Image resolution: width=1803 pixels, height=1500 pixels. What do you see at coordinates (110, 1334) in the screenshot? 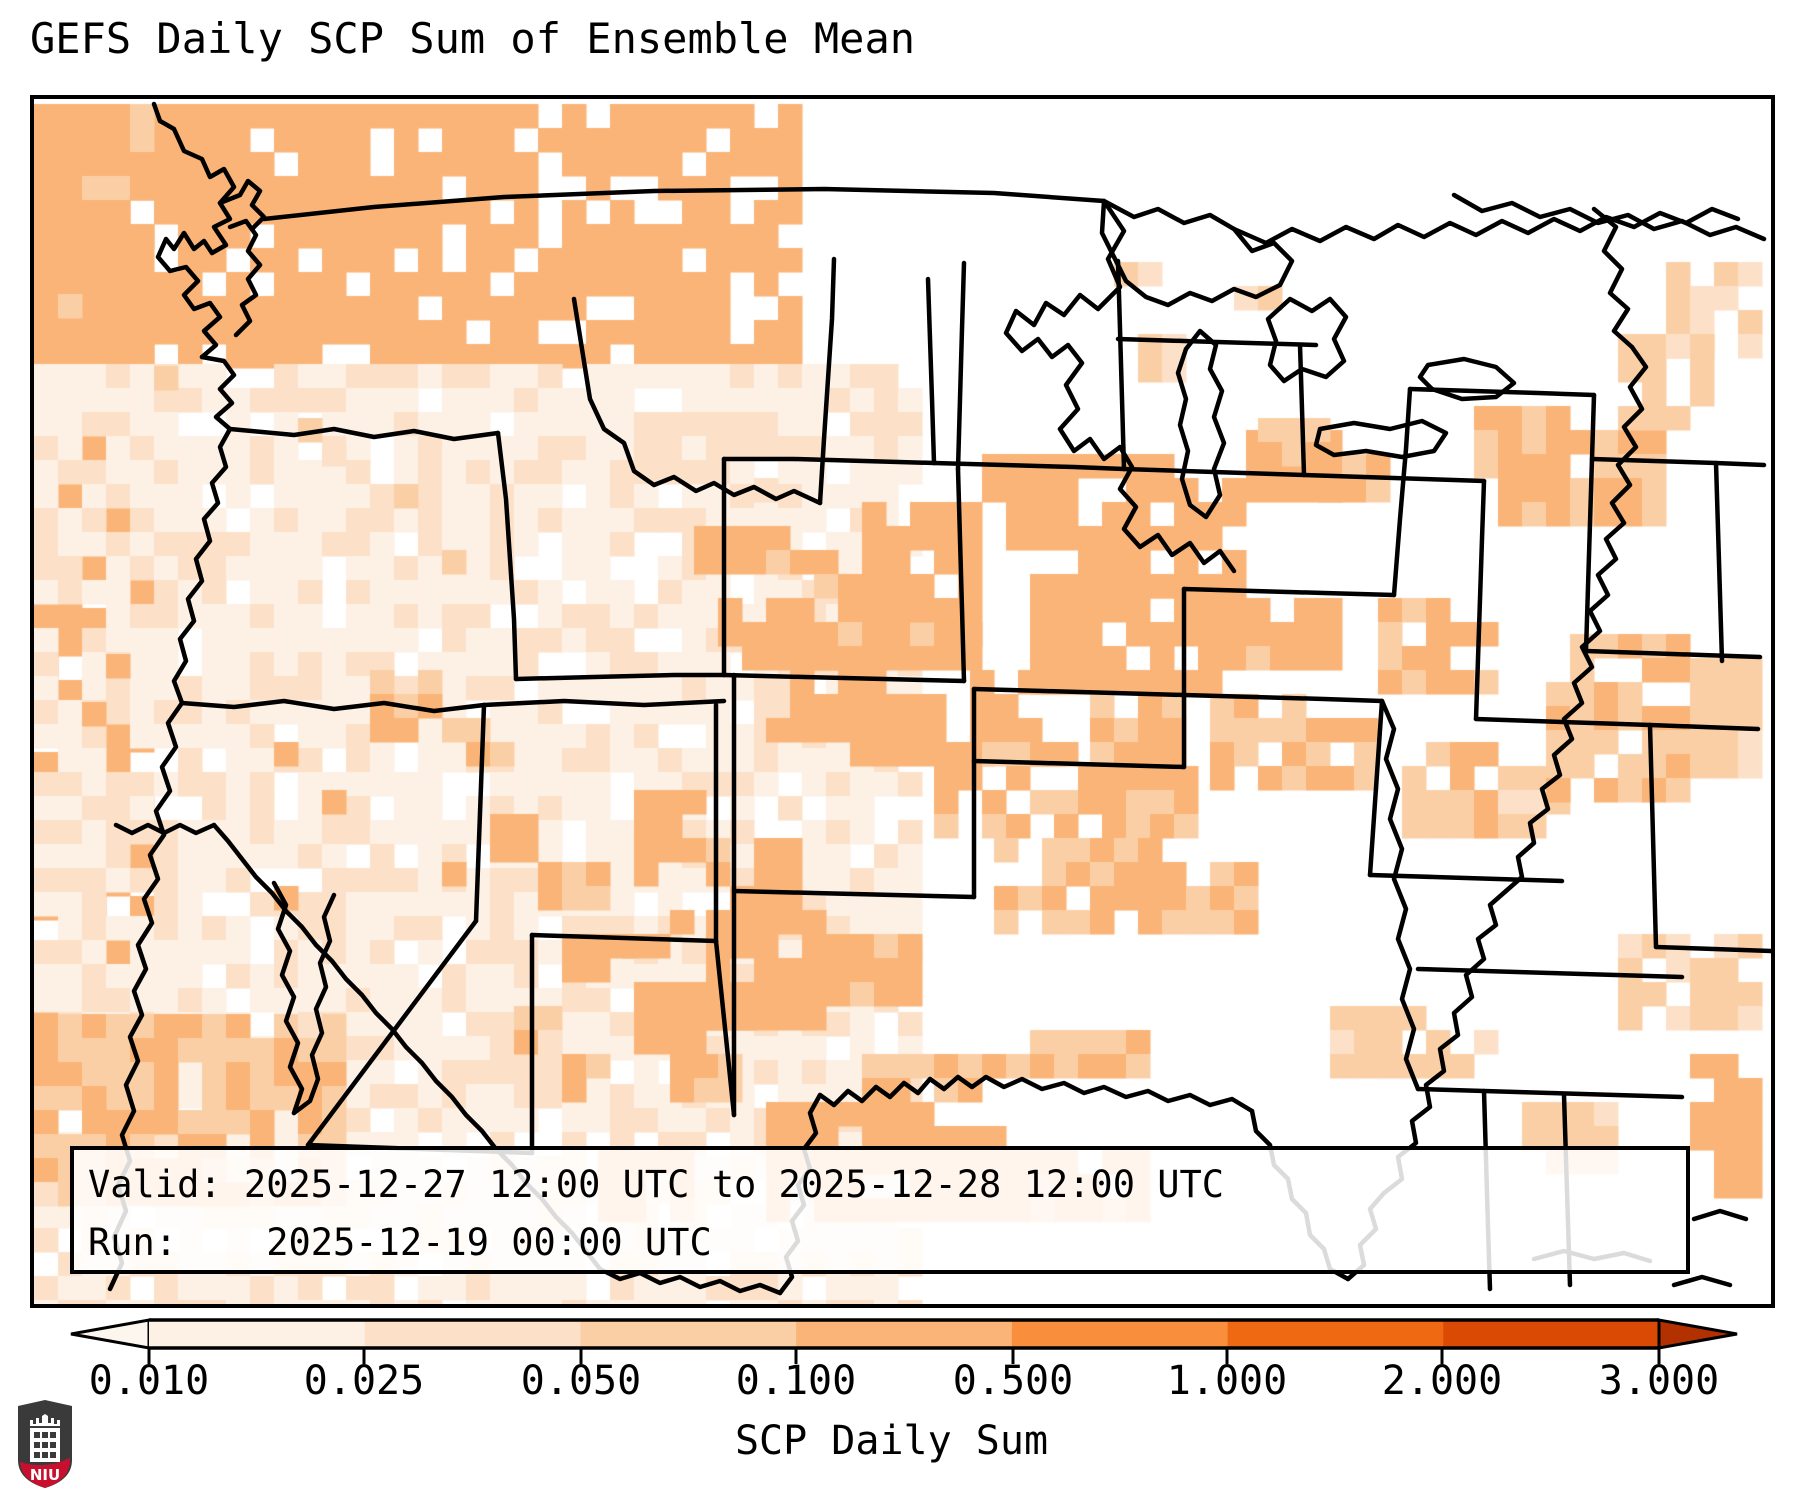
I see `colorbar-under-arrow` at bounding box center [110, 1334].